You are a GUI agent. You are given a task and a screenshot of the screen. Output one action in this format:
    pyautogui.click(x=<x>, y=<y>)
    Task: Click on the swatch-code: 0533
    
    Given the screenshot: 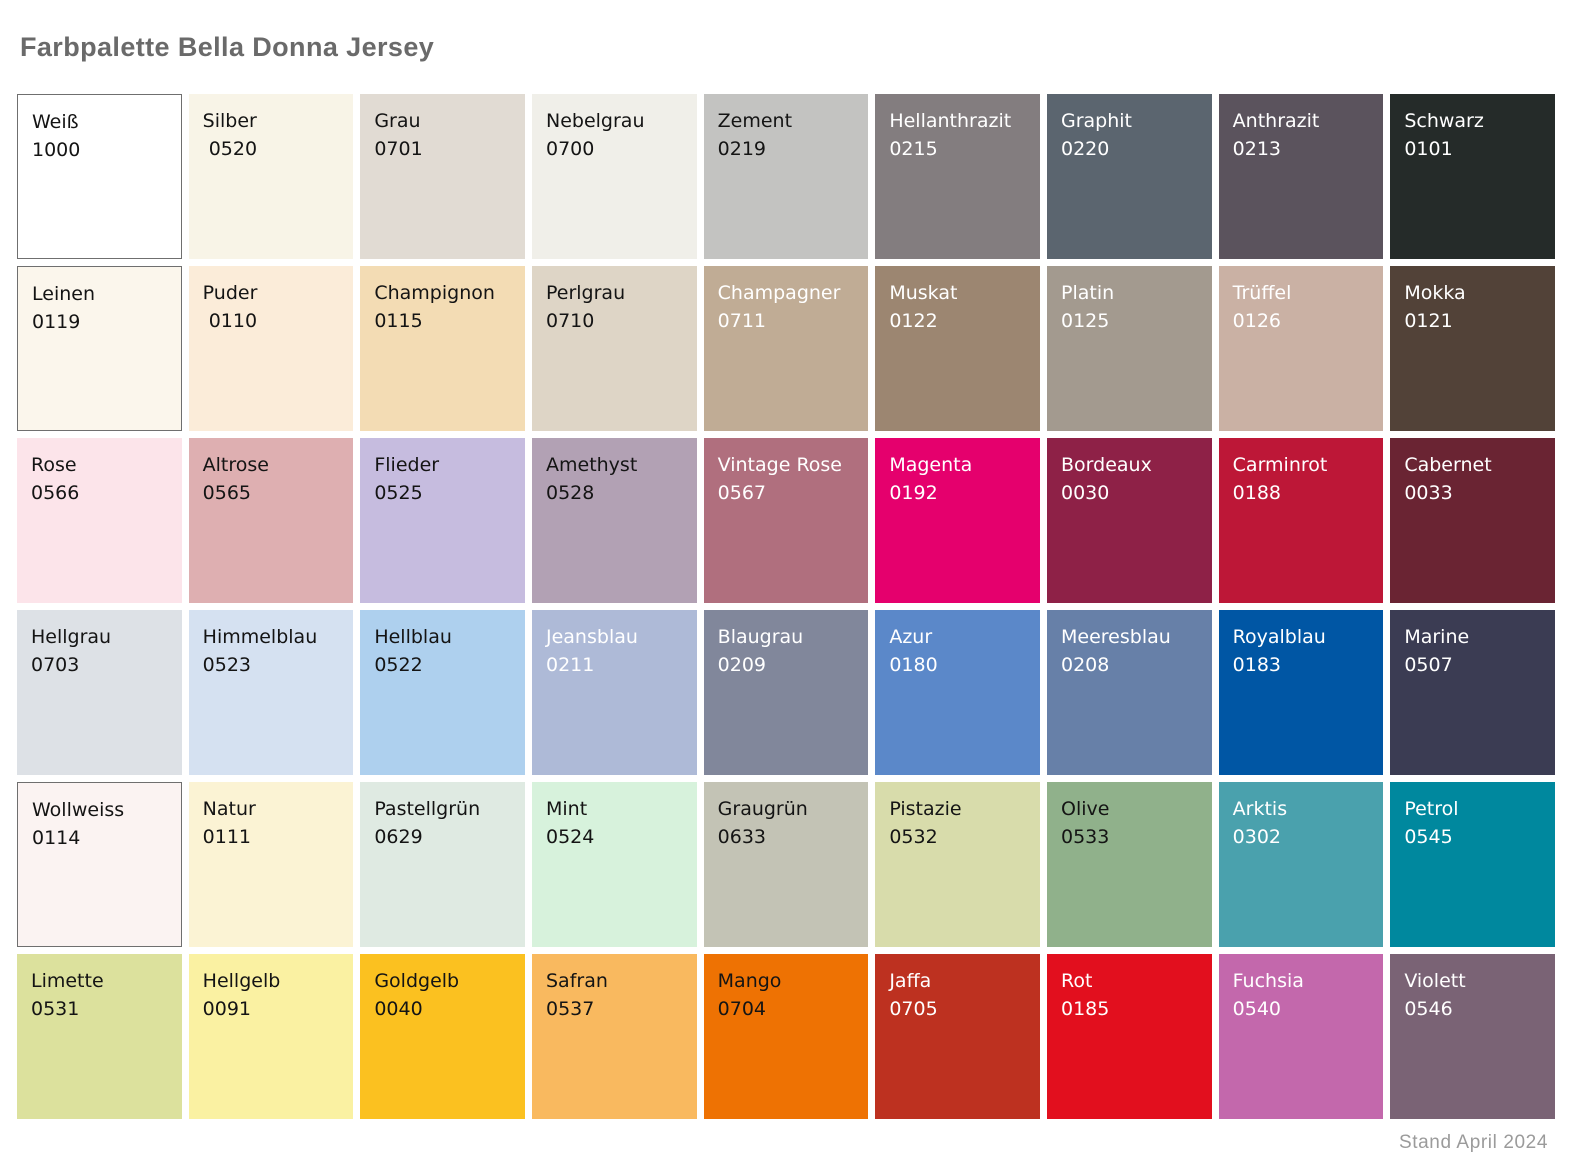 What is the action you would take?
    pyautogui.click(x=1085, y=837)
    